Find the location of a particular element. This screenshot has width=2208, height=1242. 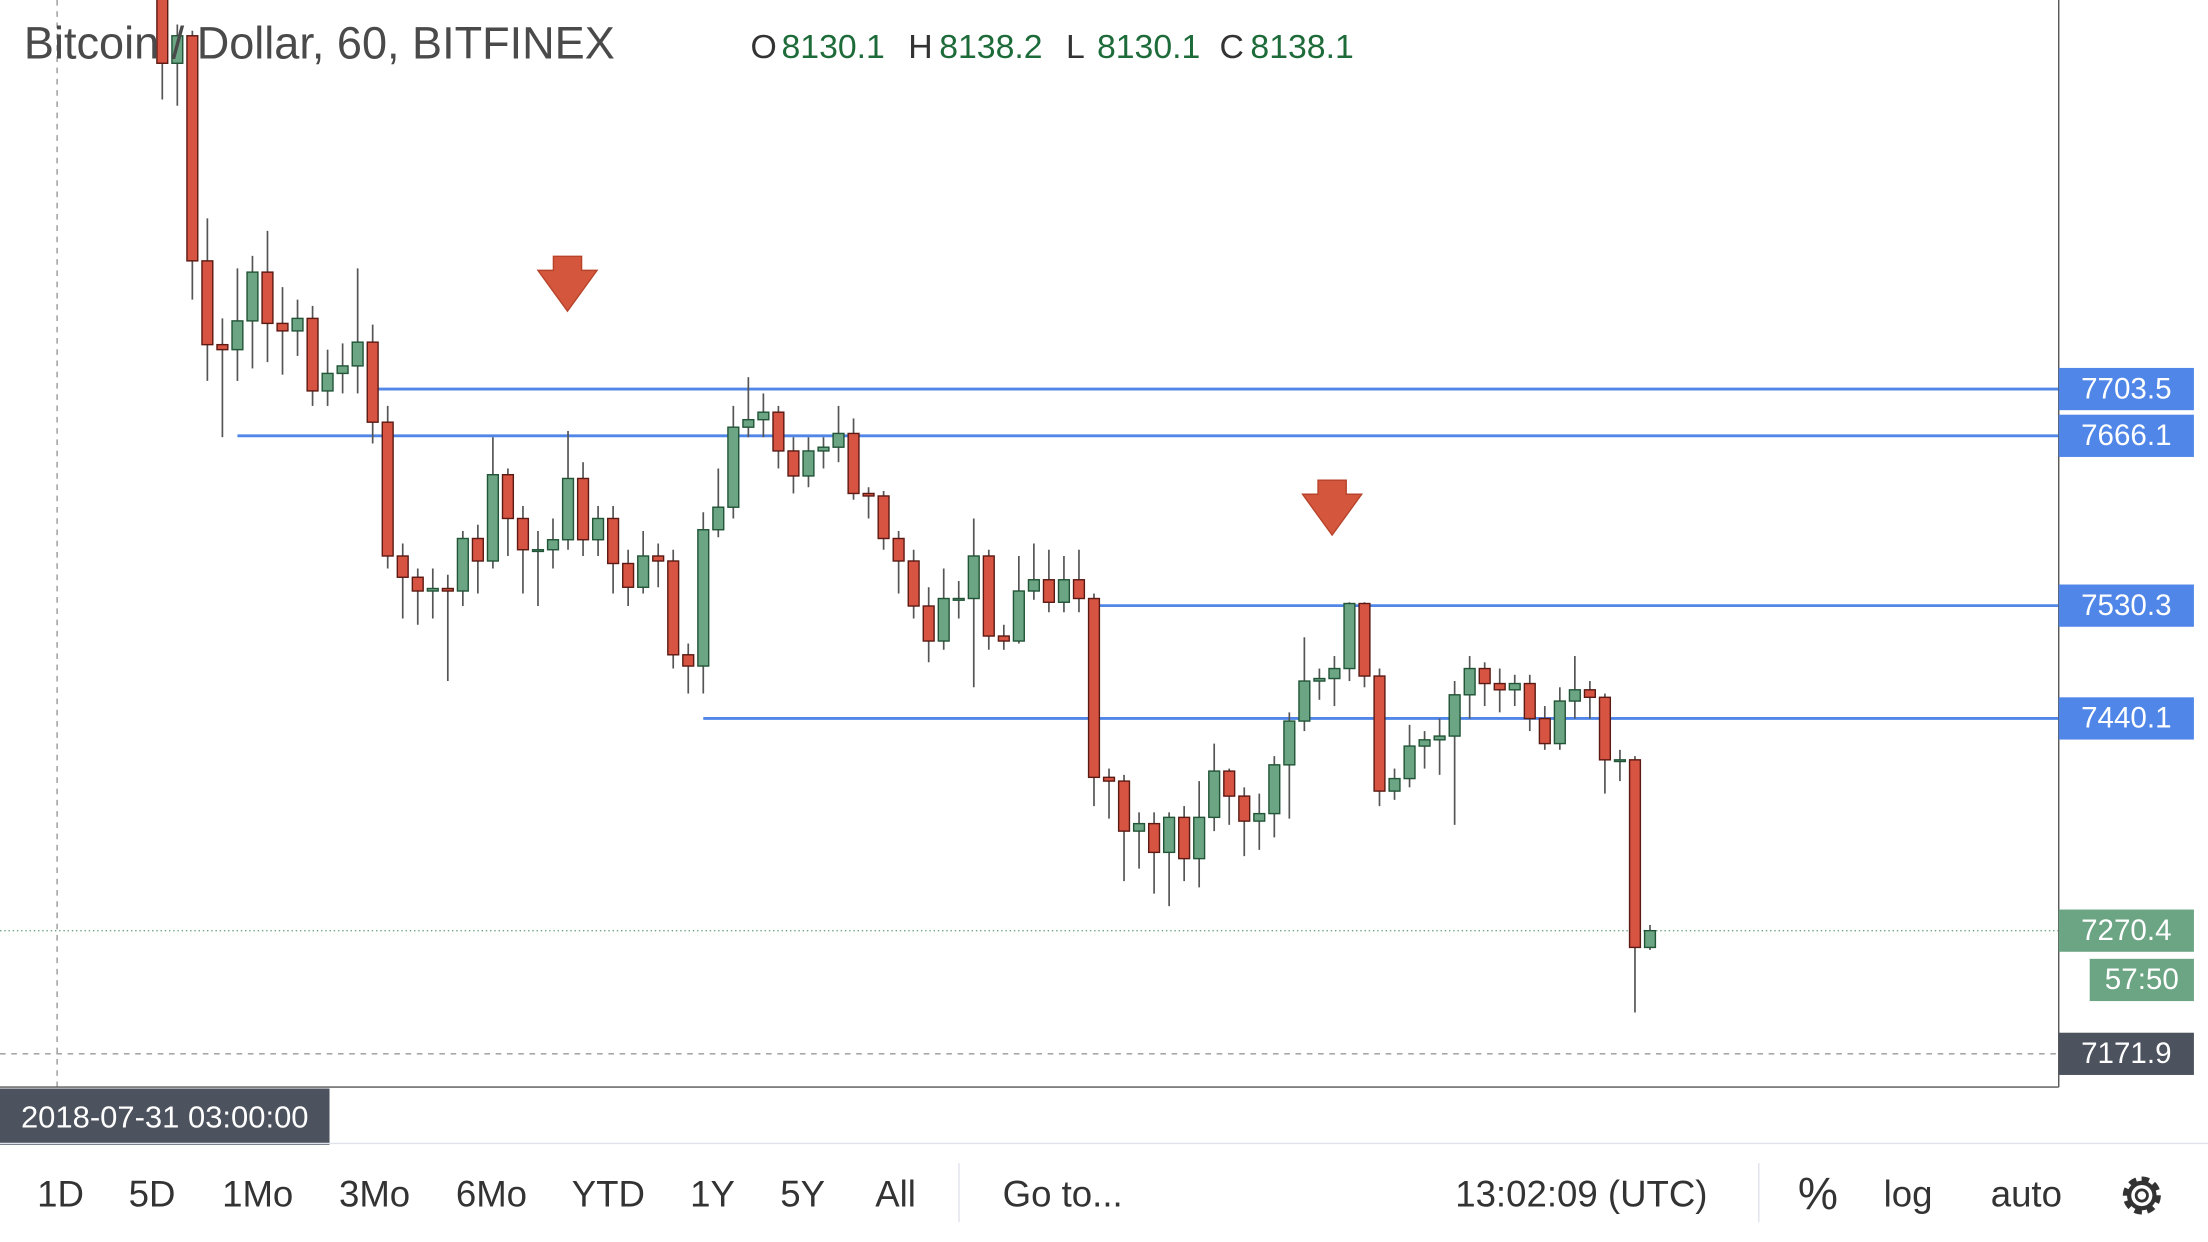

range-button: 1D is located at coordinates (60, 1194).